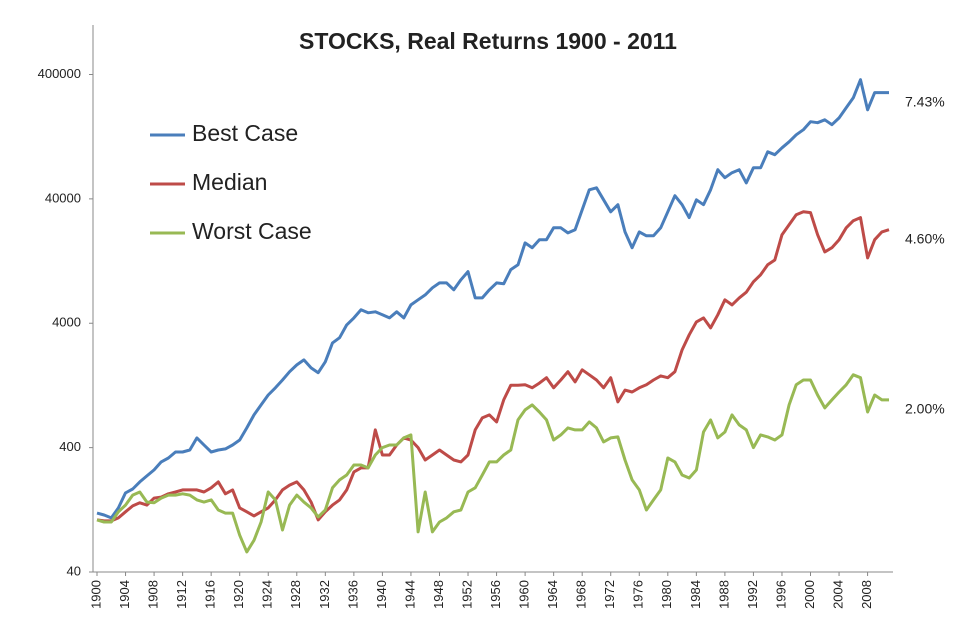  What do you see at coordinates (245, 133) in the screenshot?
I see `legend-label: Best Case` at bounding box center [245, 133].